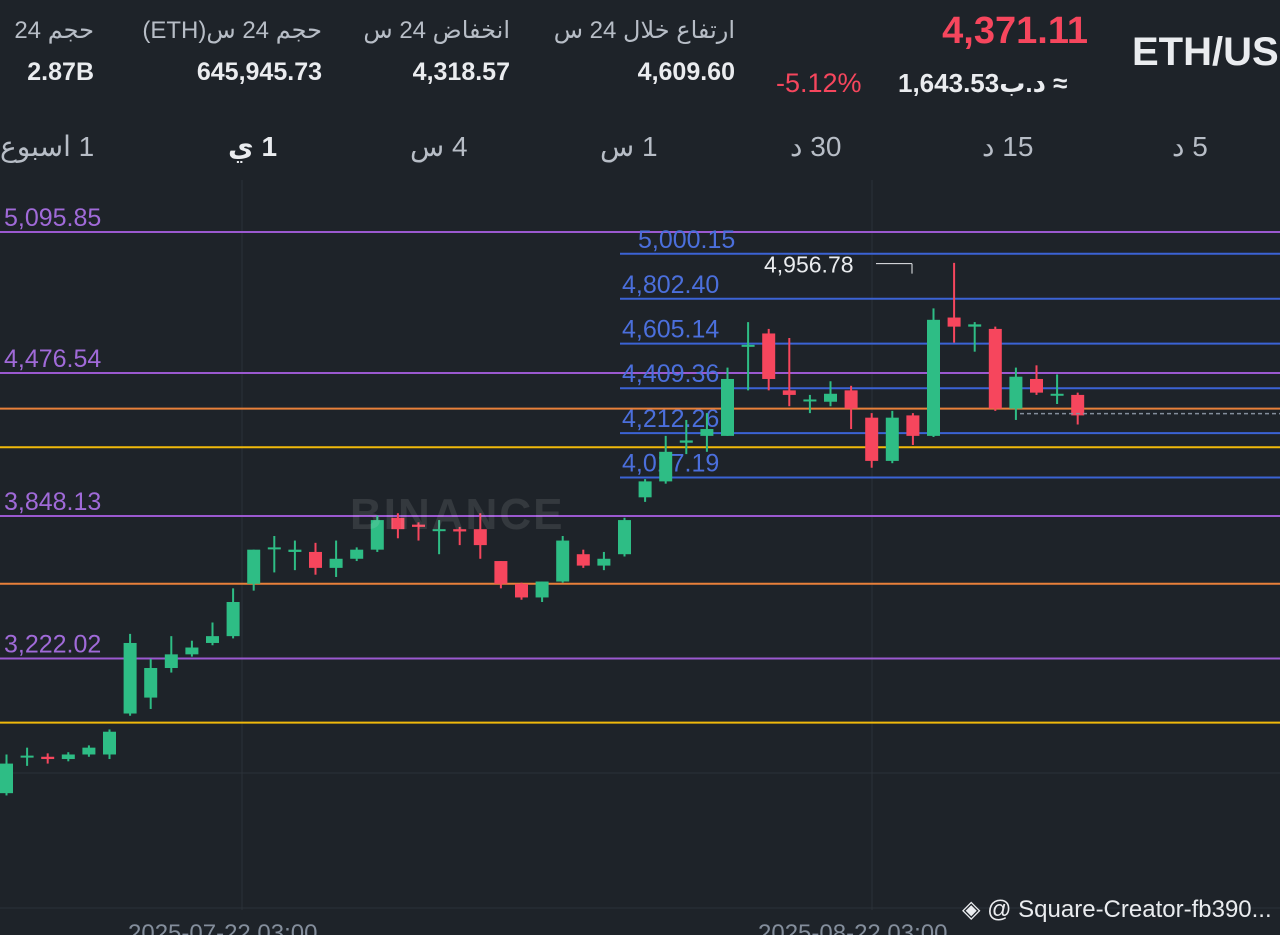 The height and width of the screenshot is (935, 1280). Describe the element at coordinates (1190, 146) in the screenshot. I see `tab-5m: 5 د` at that location.